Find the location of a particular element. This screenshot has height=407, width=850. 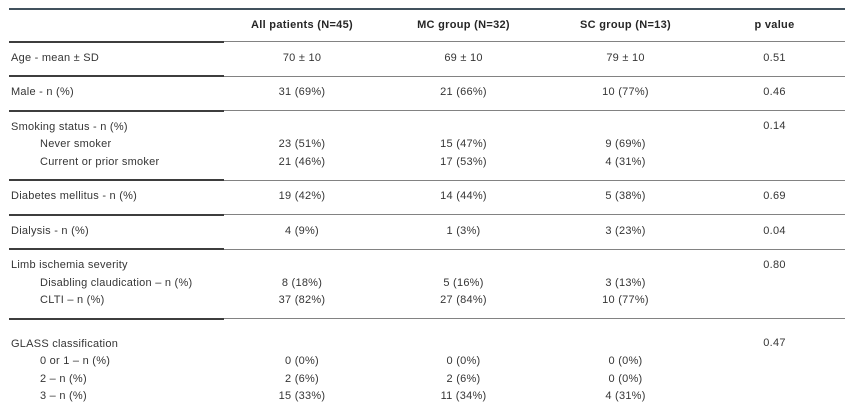

p-value-cell: 0.14 is located at coordinates (774, 126).